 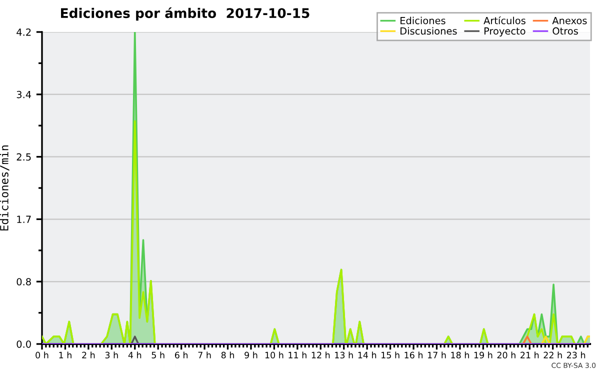 What do you see at coordinates (344, 355) in the screenshot?
I see `x-tick-label: 13 h` at bounding box center [344, 355].